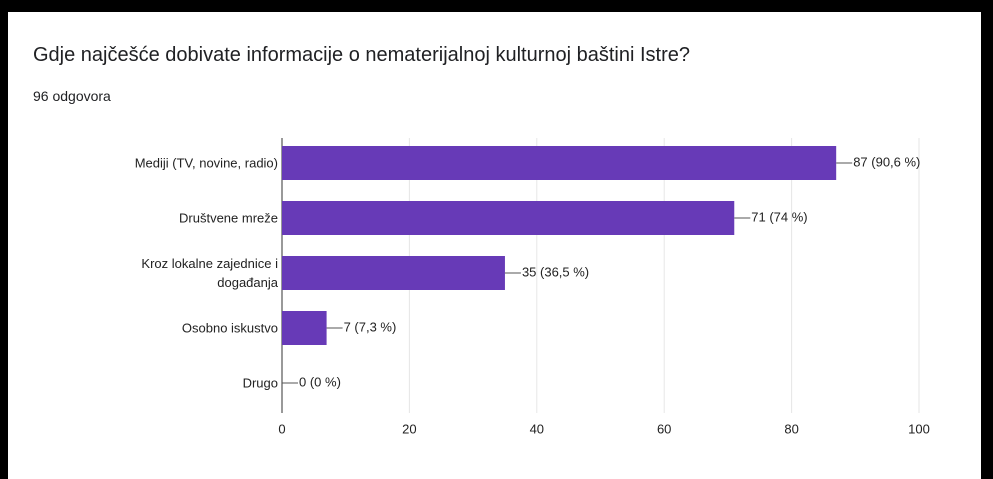  What do you see at coordinates (228, 218) in the screenshot?
I see `category-label: Društvene mreže` at bounding box center [228, 218].